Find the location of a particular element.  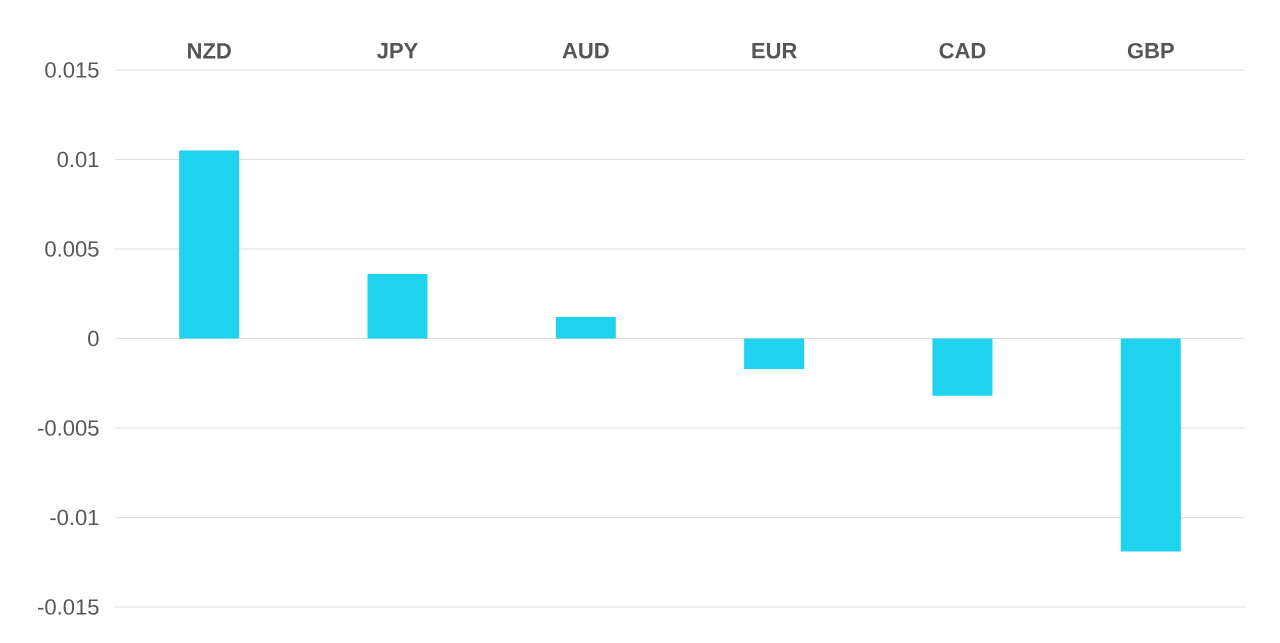

y-tick-label: 0.015 is located at coordinates (72, 70).